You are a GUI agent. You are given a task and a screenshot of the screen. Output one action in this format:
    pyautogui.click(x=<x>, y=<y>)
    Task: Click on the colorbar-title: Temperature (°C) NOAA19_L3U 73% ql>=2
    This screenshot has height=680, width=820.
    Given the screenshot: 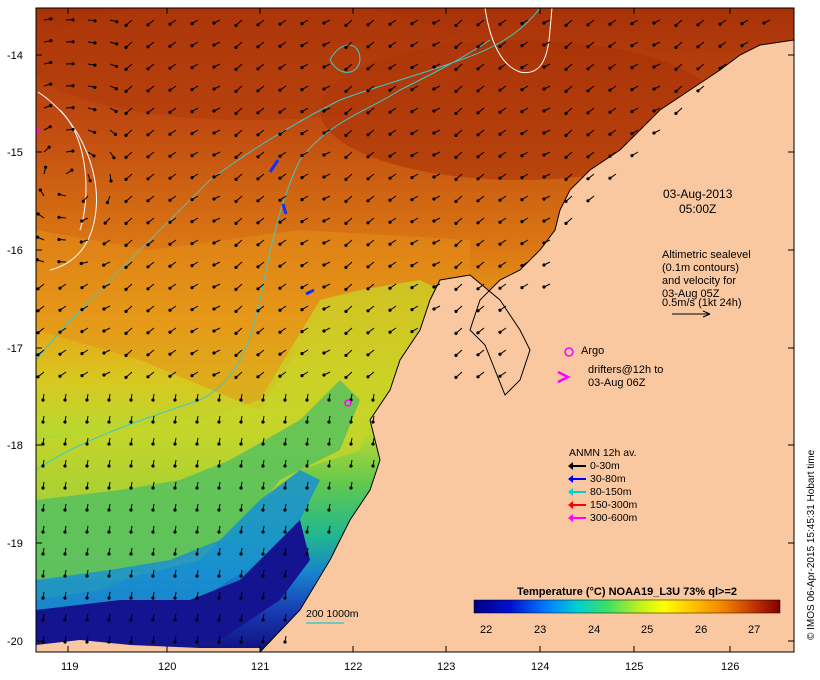 What is the action you would take?
    pyautogui.click(x=627, y=592)
    